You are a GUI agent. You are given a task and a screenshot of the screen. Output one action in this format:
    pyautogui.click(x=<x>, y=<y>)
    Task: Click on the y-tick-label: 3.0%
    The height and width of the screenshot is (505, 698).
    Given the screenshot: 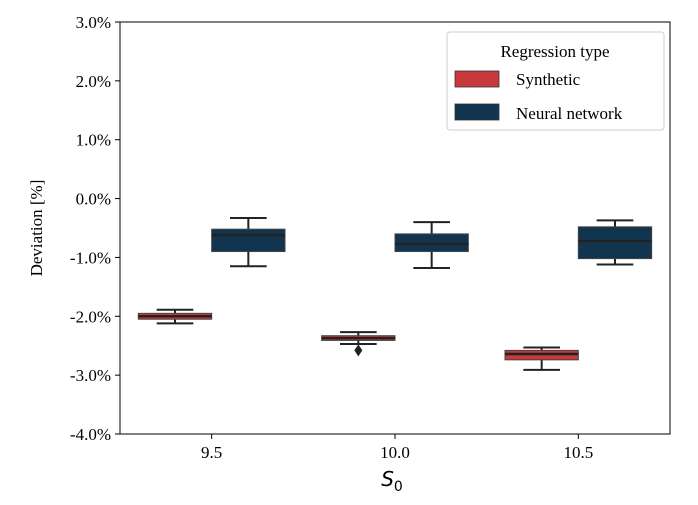 What is the action you would take?
    pyautogui.click(x=93, y=22)
    